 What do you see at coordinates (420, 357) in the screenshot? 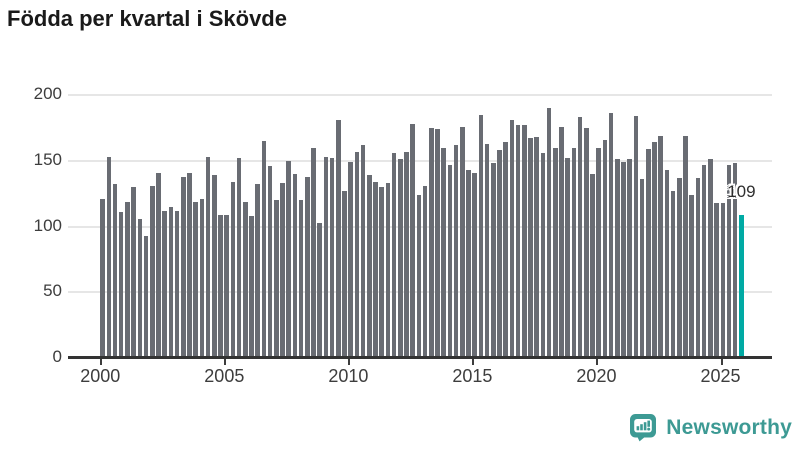
I see `x-axis-line` at bounding box center [420, 357].